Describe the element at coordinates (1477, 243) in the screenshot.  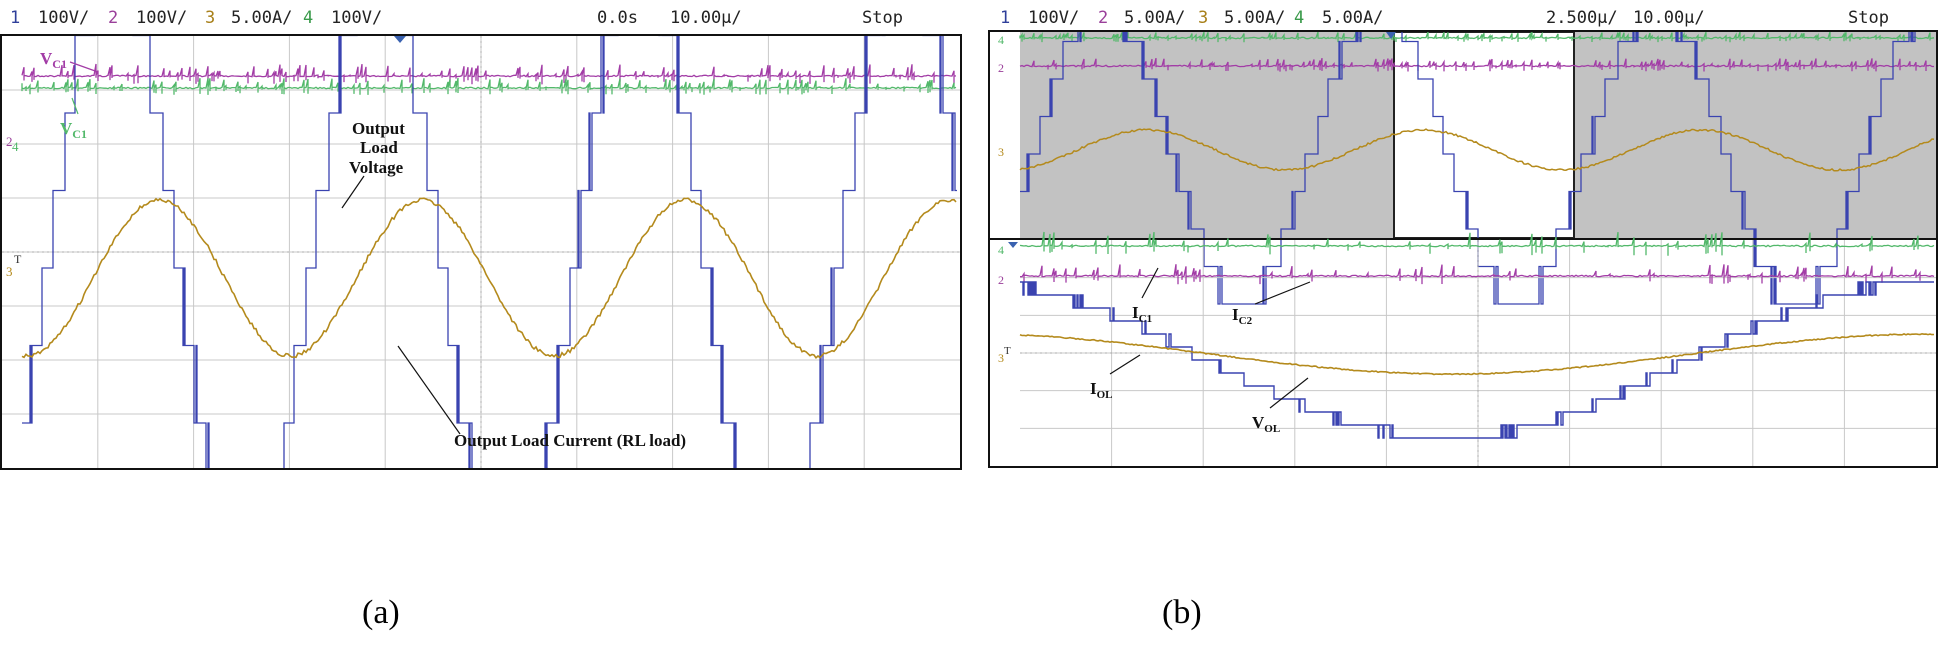
I see `trace-ic1` at that location.